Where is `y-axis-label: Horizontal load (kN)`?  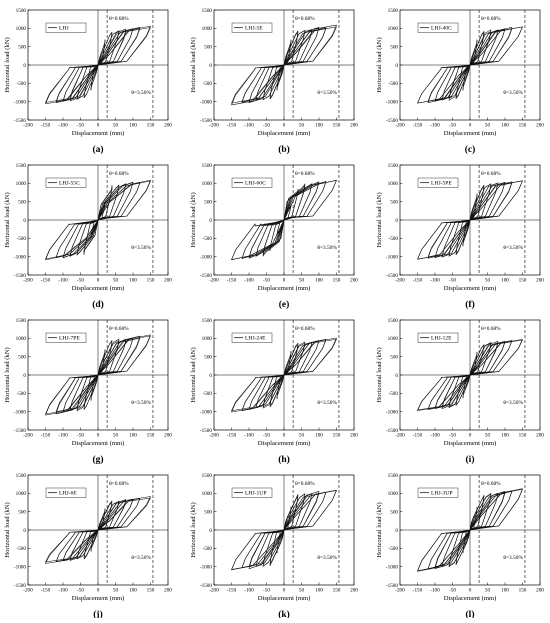
y-axis-label: Horizontal load (kN) is located at coordinates (379, 64).